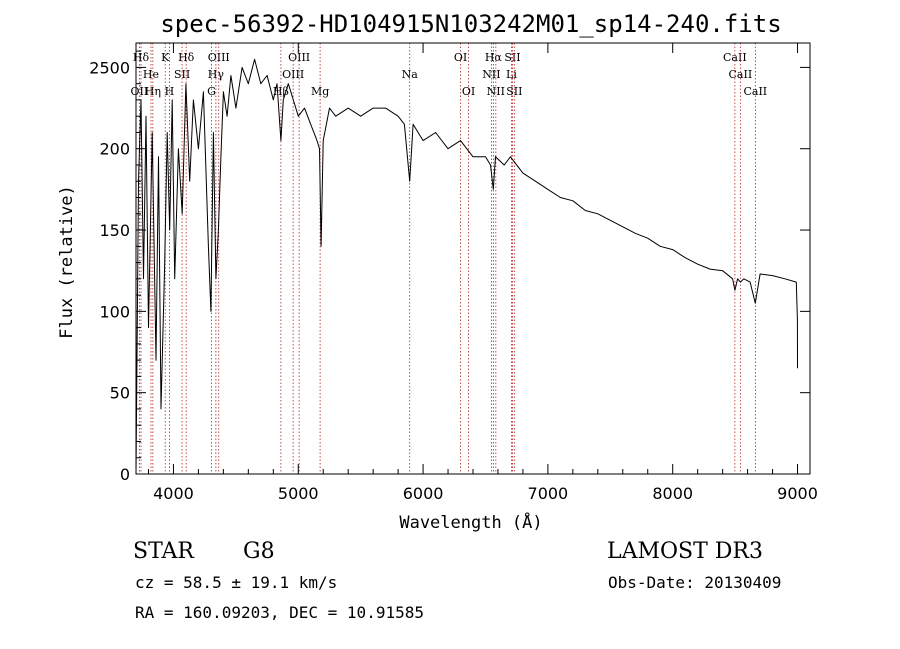  Describe the element at coordinates (109, 67) in the screenshot. I see `y-tick-label: 2500` at that location.